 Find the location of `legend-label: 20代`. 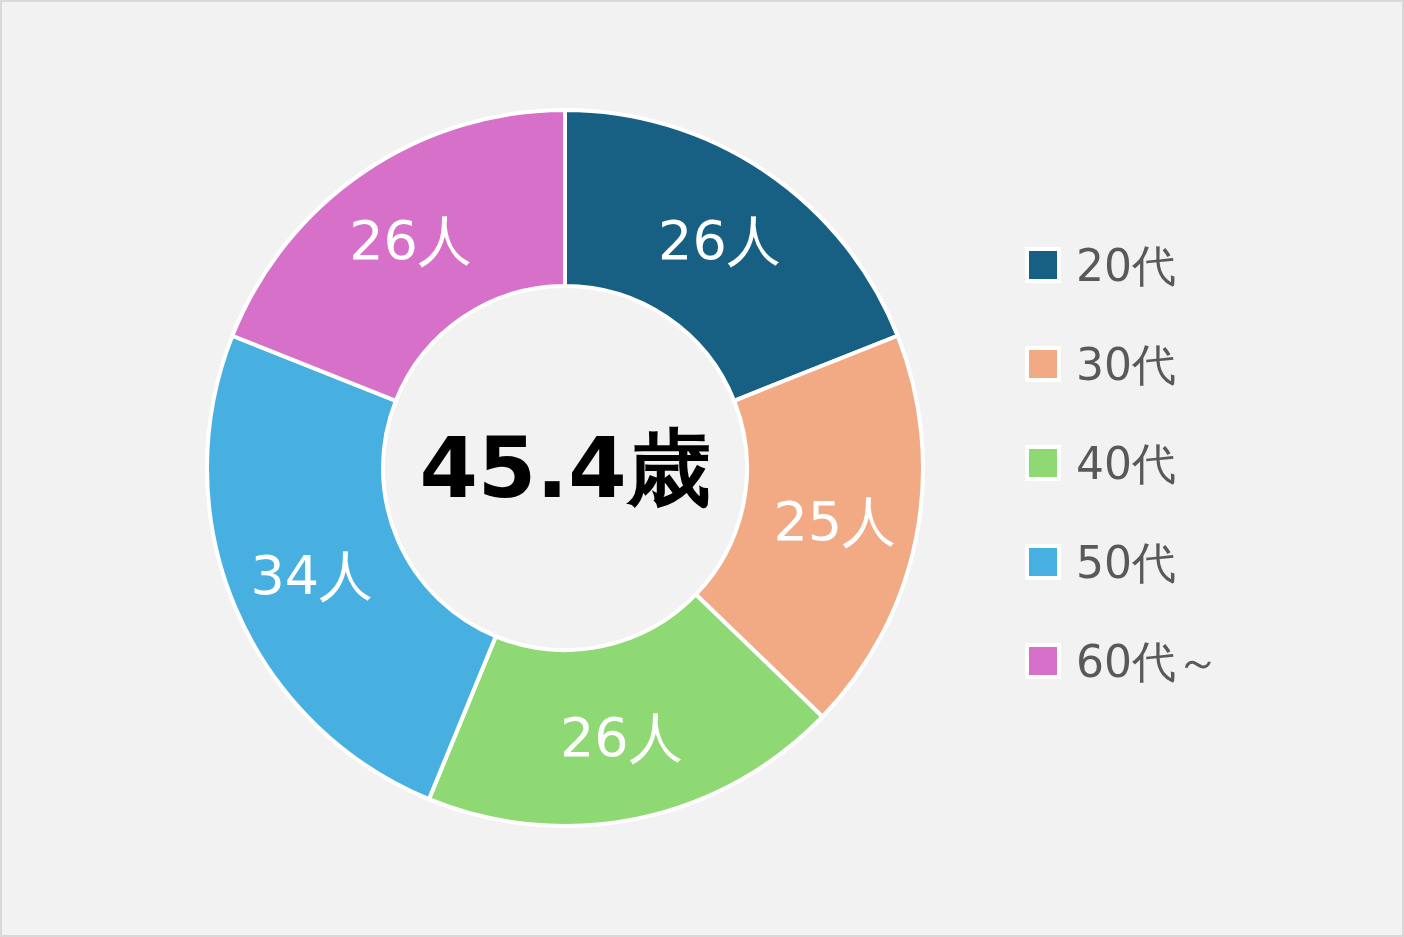

legend-label: 20代 is located at coordinates (1126, 265).